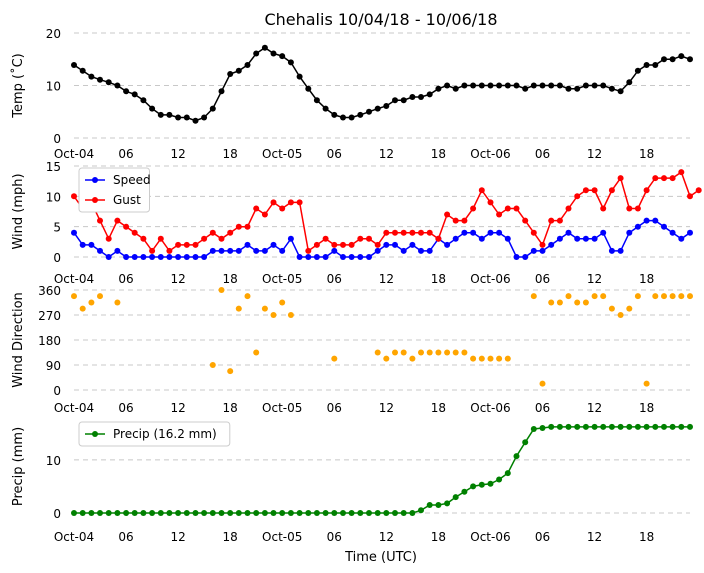  I want to click on y-tick-label: 90, so click(53, 366).